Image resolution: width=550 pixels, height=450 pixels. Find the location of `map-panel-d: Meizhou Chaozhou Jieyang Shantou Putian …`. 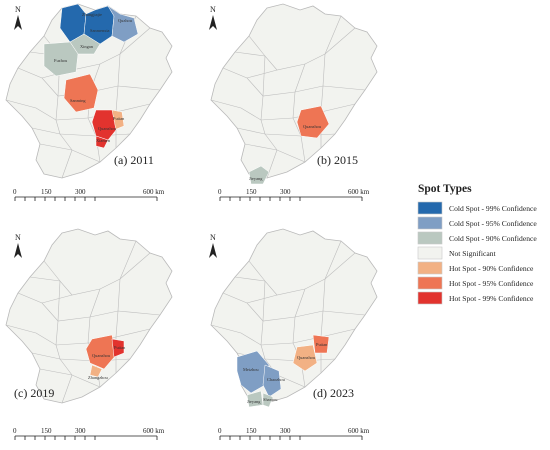

map-panel-d: Meizhou Chaozhou Jieyang Shantou Putian … is located at coordinates (294, 318).